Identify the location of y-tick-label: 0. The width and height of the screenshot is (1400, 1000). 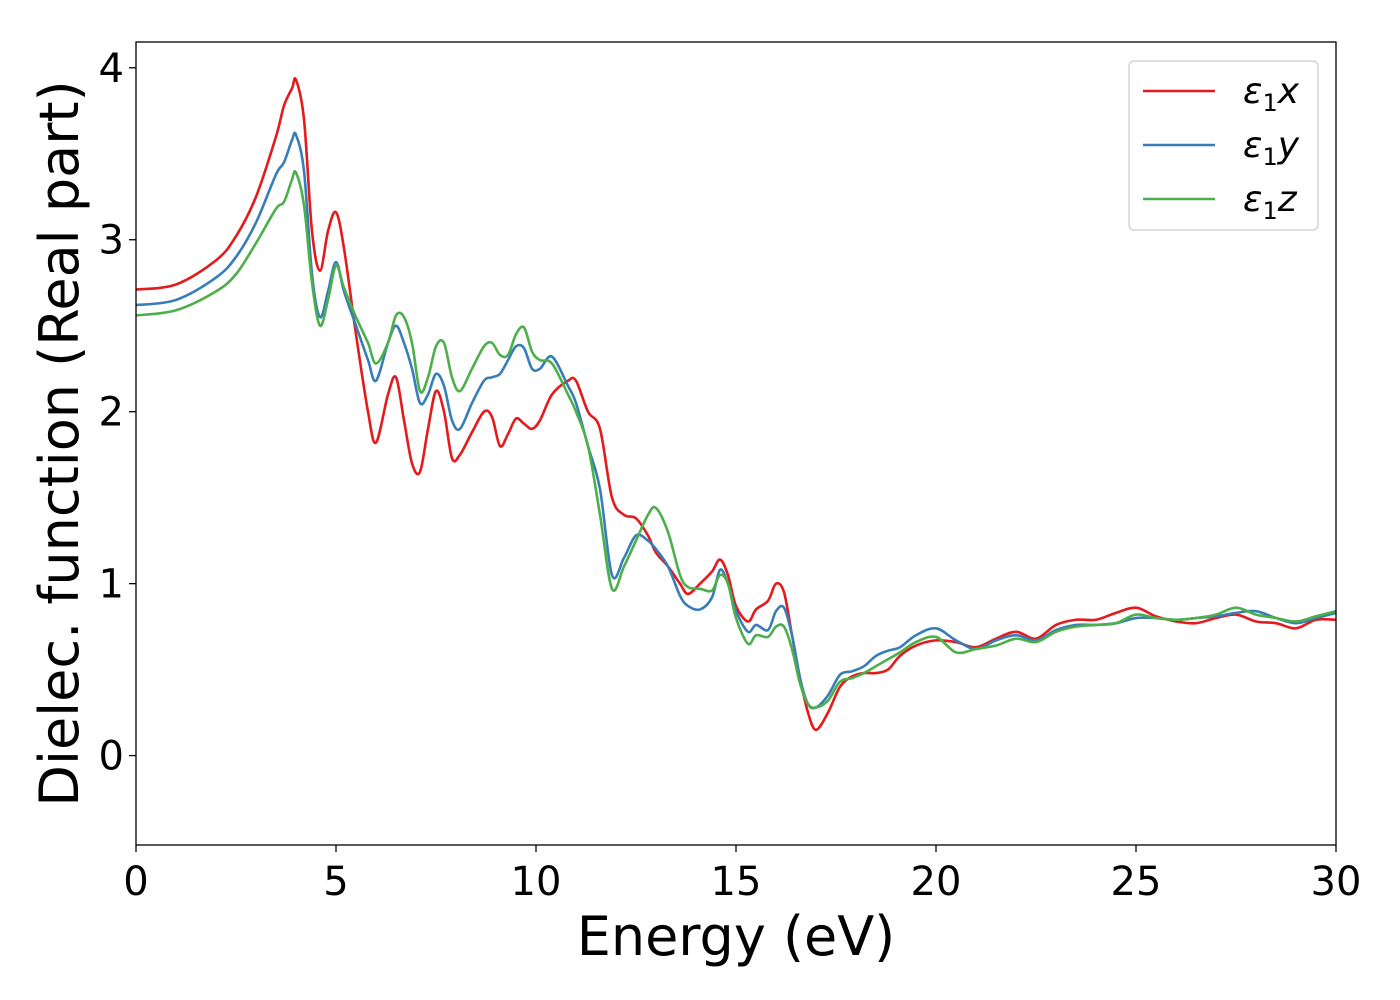
(111, 757).